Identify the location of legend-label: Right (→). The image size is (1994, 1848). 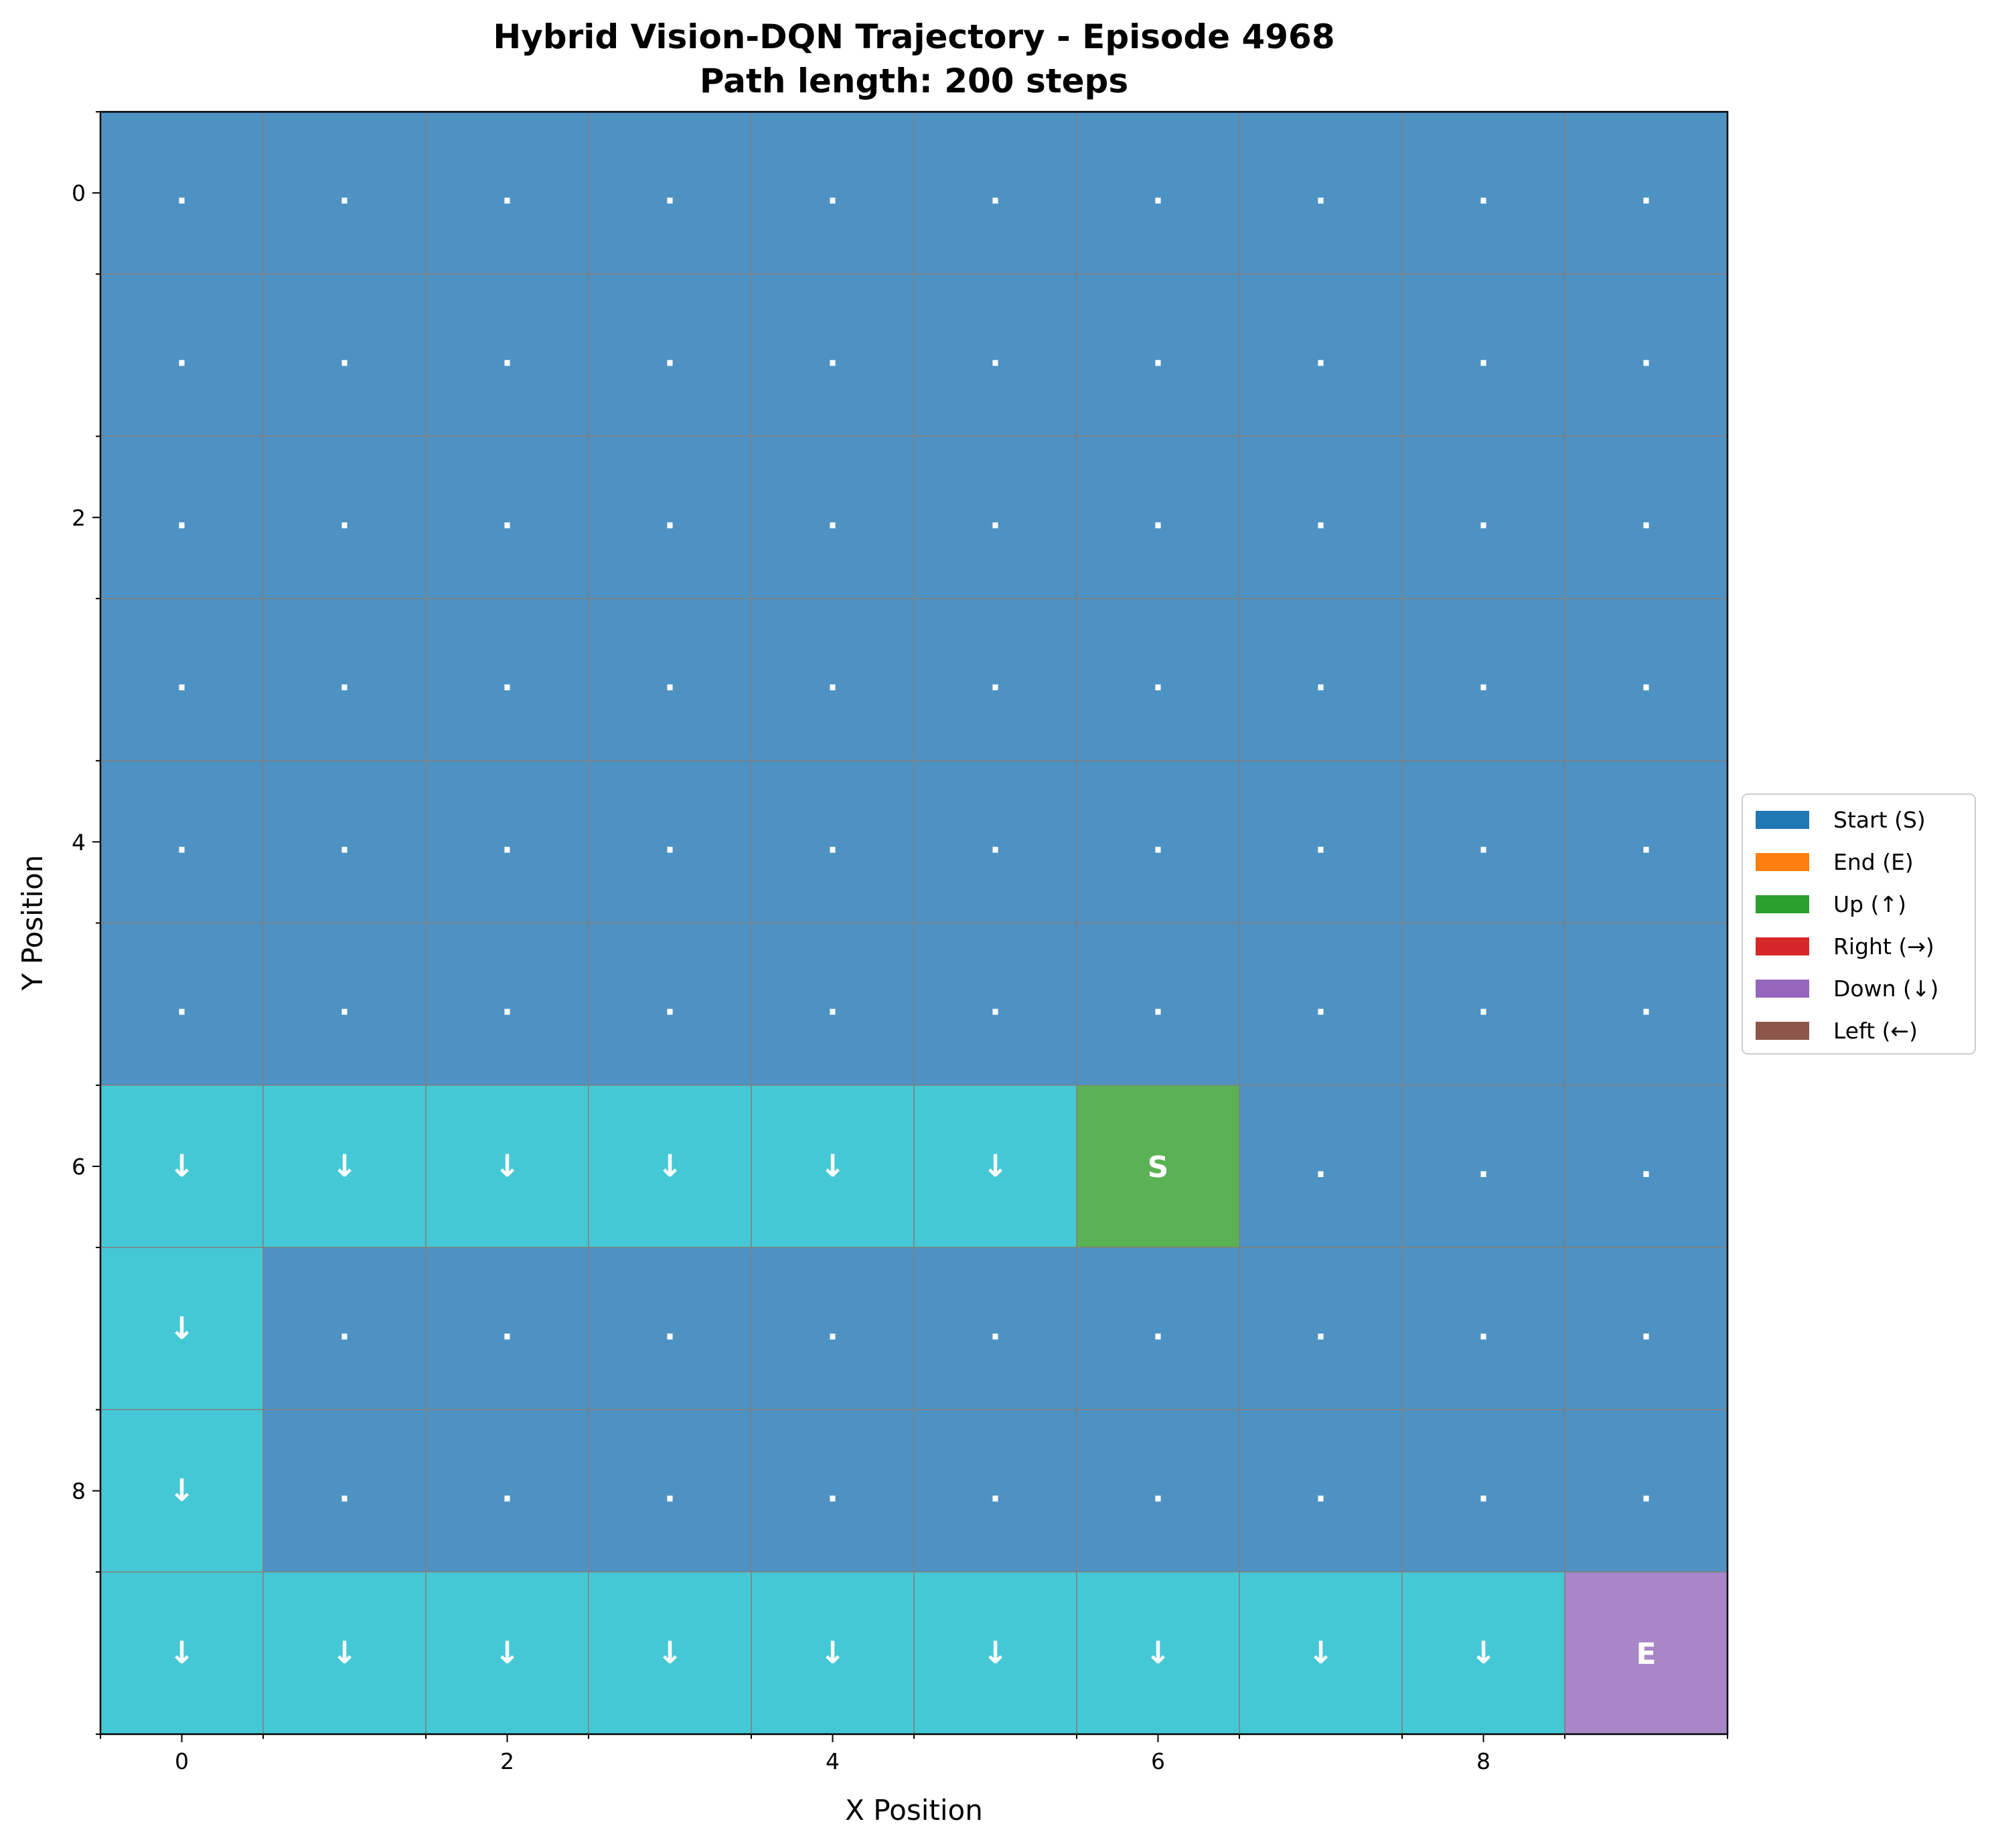
(1884, 946).